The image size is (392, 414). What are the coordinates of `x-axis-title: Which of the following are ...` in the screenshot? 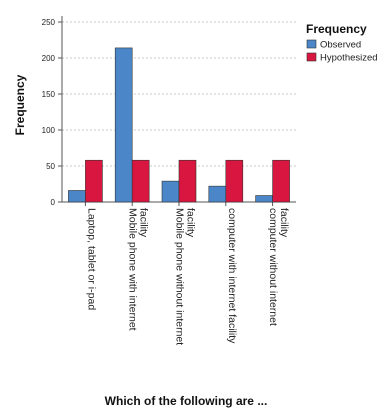 It's located at (186, 401).